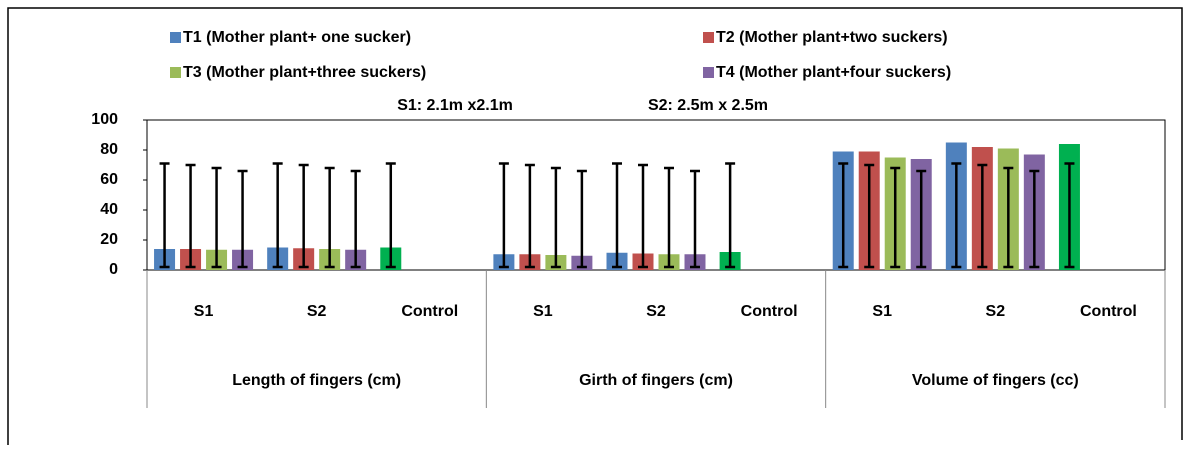  I want to click on legend-label: T4 (Mother plant+four suckers), so click(833, 72).